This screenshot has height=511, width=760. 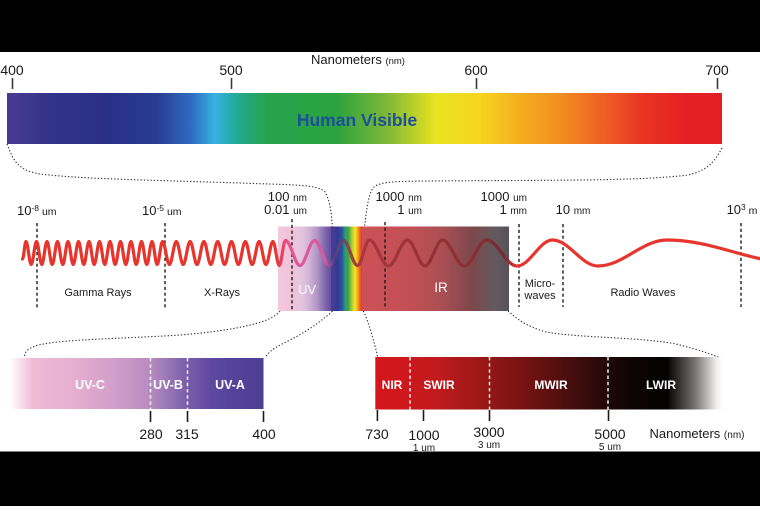 I want to click on svg-text: 10 mm, so click(x=573, y=209).